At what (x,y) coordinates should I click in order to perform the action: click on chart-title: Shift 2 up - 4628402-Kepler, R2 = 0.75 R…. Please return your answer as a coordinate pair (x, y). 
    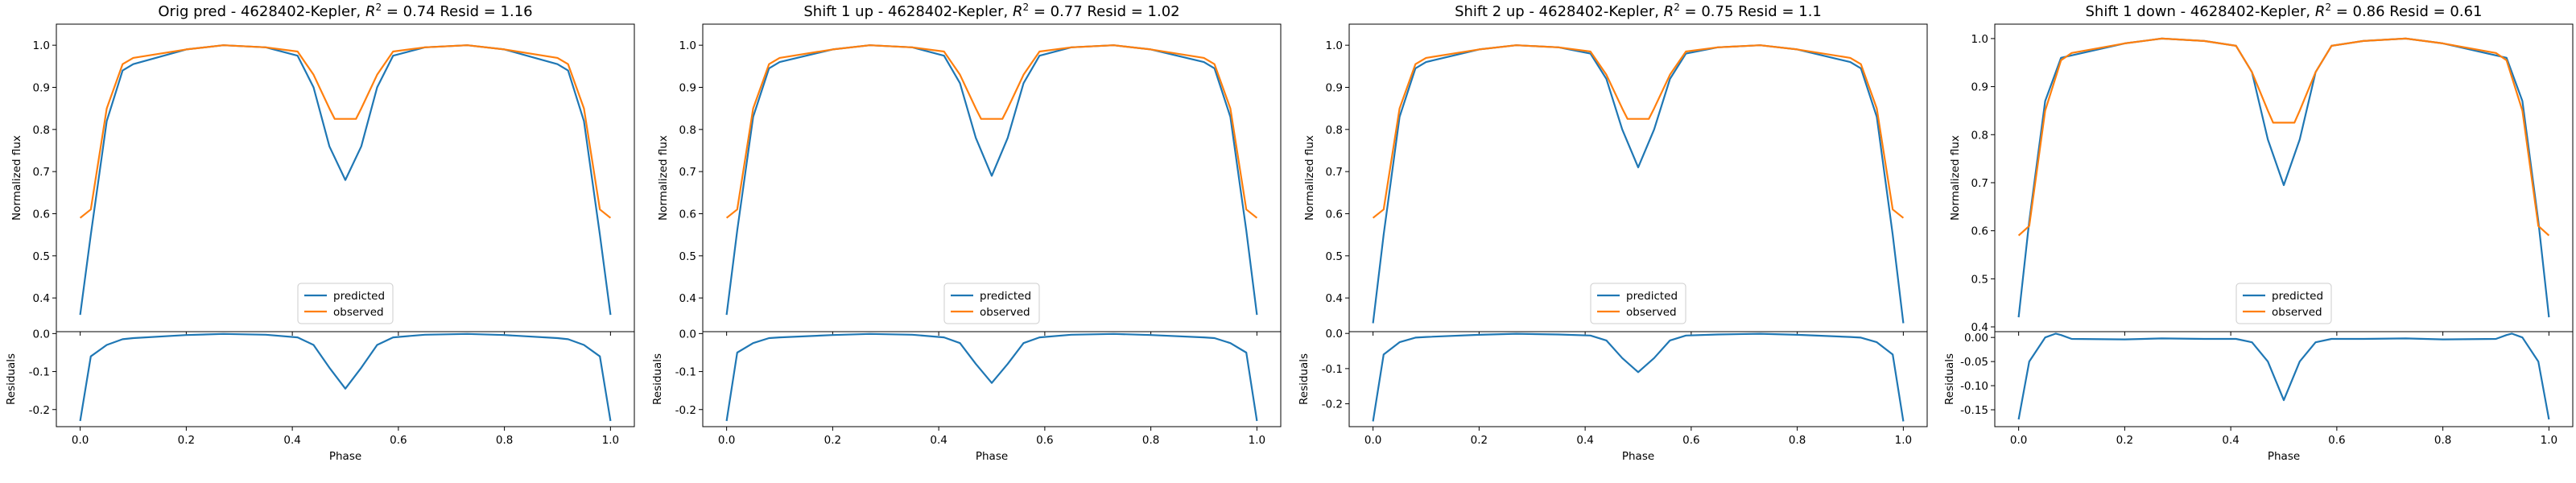
    Looking at the image, I should click on (1638, 11).